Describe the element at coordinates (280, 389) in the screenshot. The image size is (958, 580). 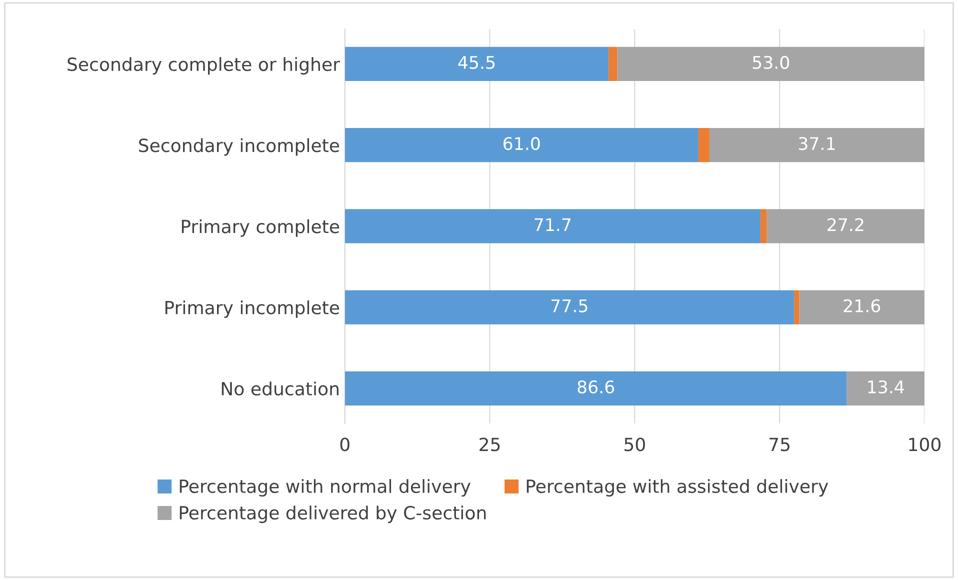
I see `y-tick-label: No education` at that location.